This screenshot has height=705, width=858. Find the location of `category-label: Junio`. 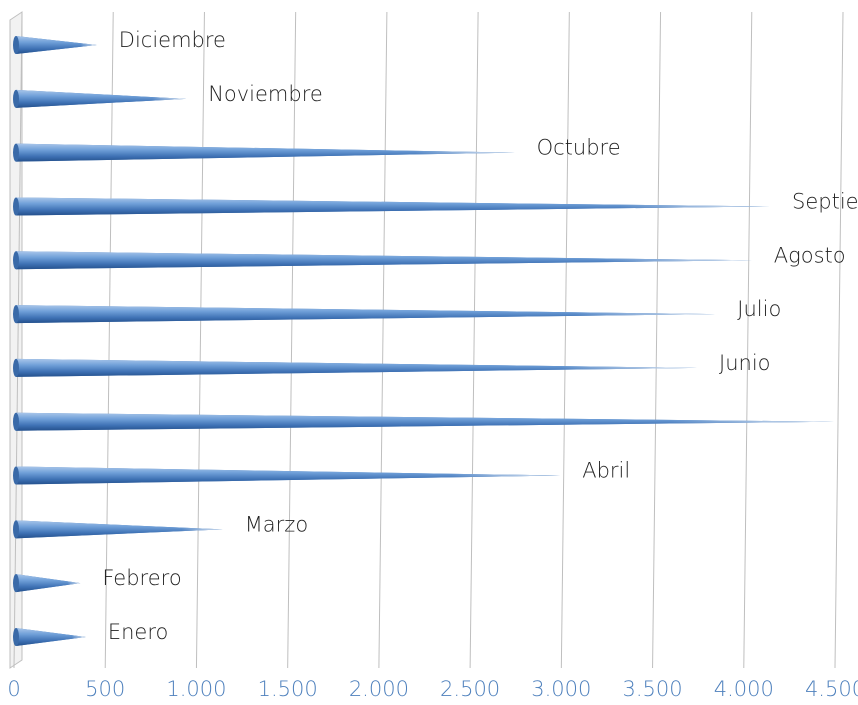

category-label: Junio is located at coordinates (745, 363).